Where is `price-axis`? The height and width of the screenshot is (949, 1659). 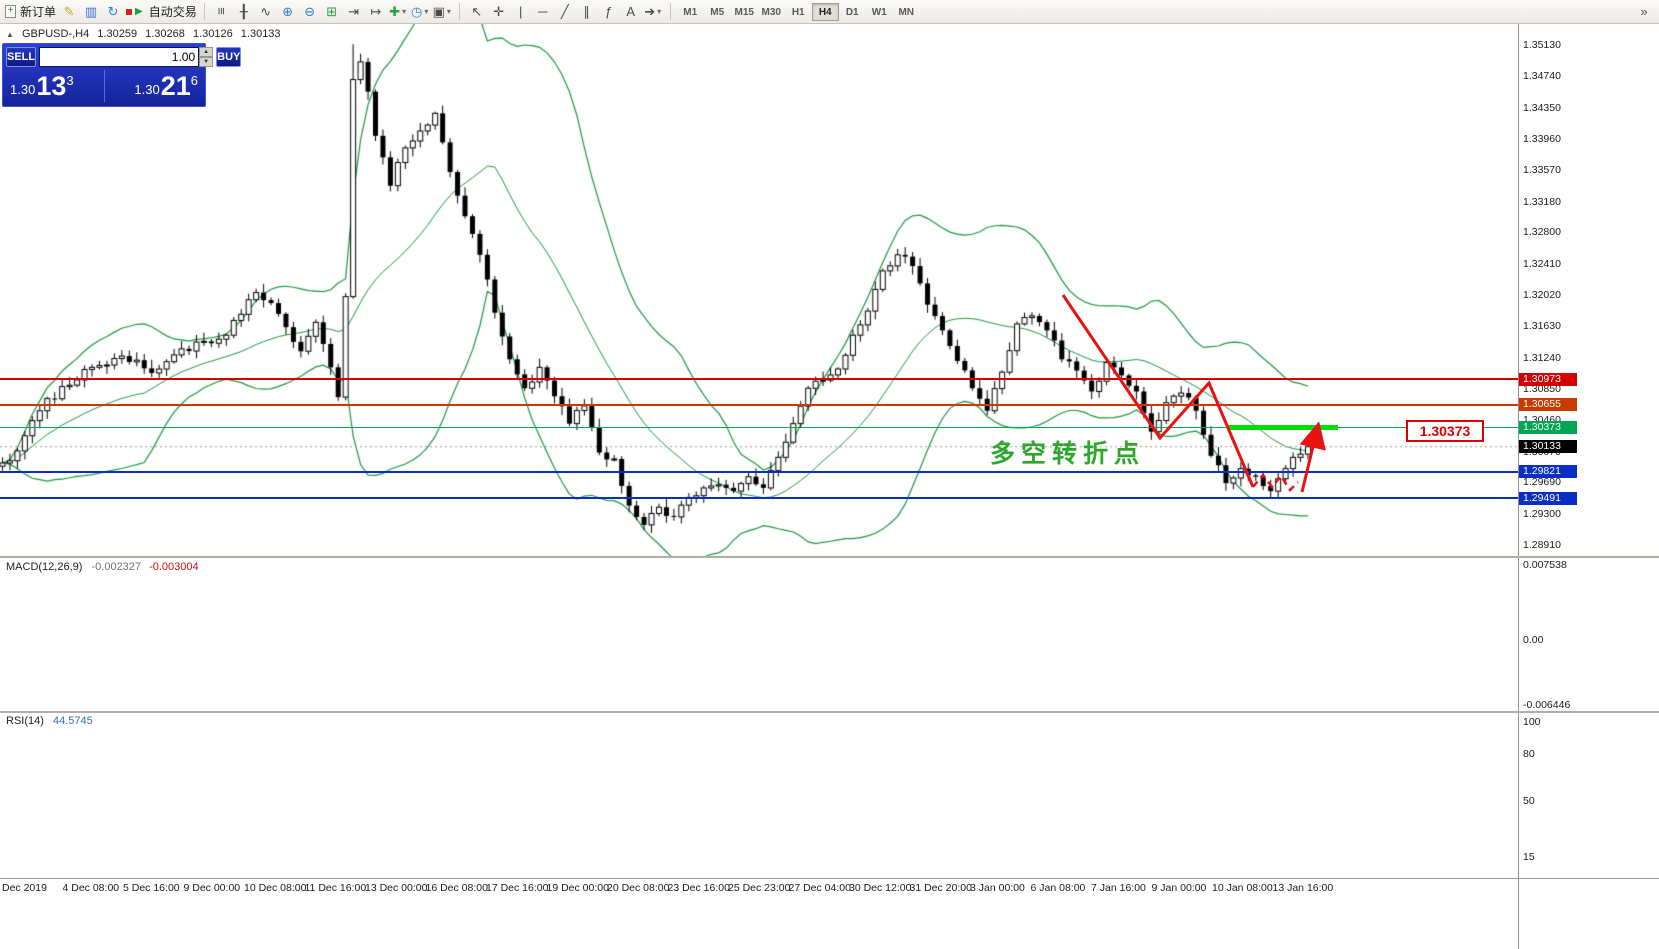
price-axis is located at coordinates (1589, 486).